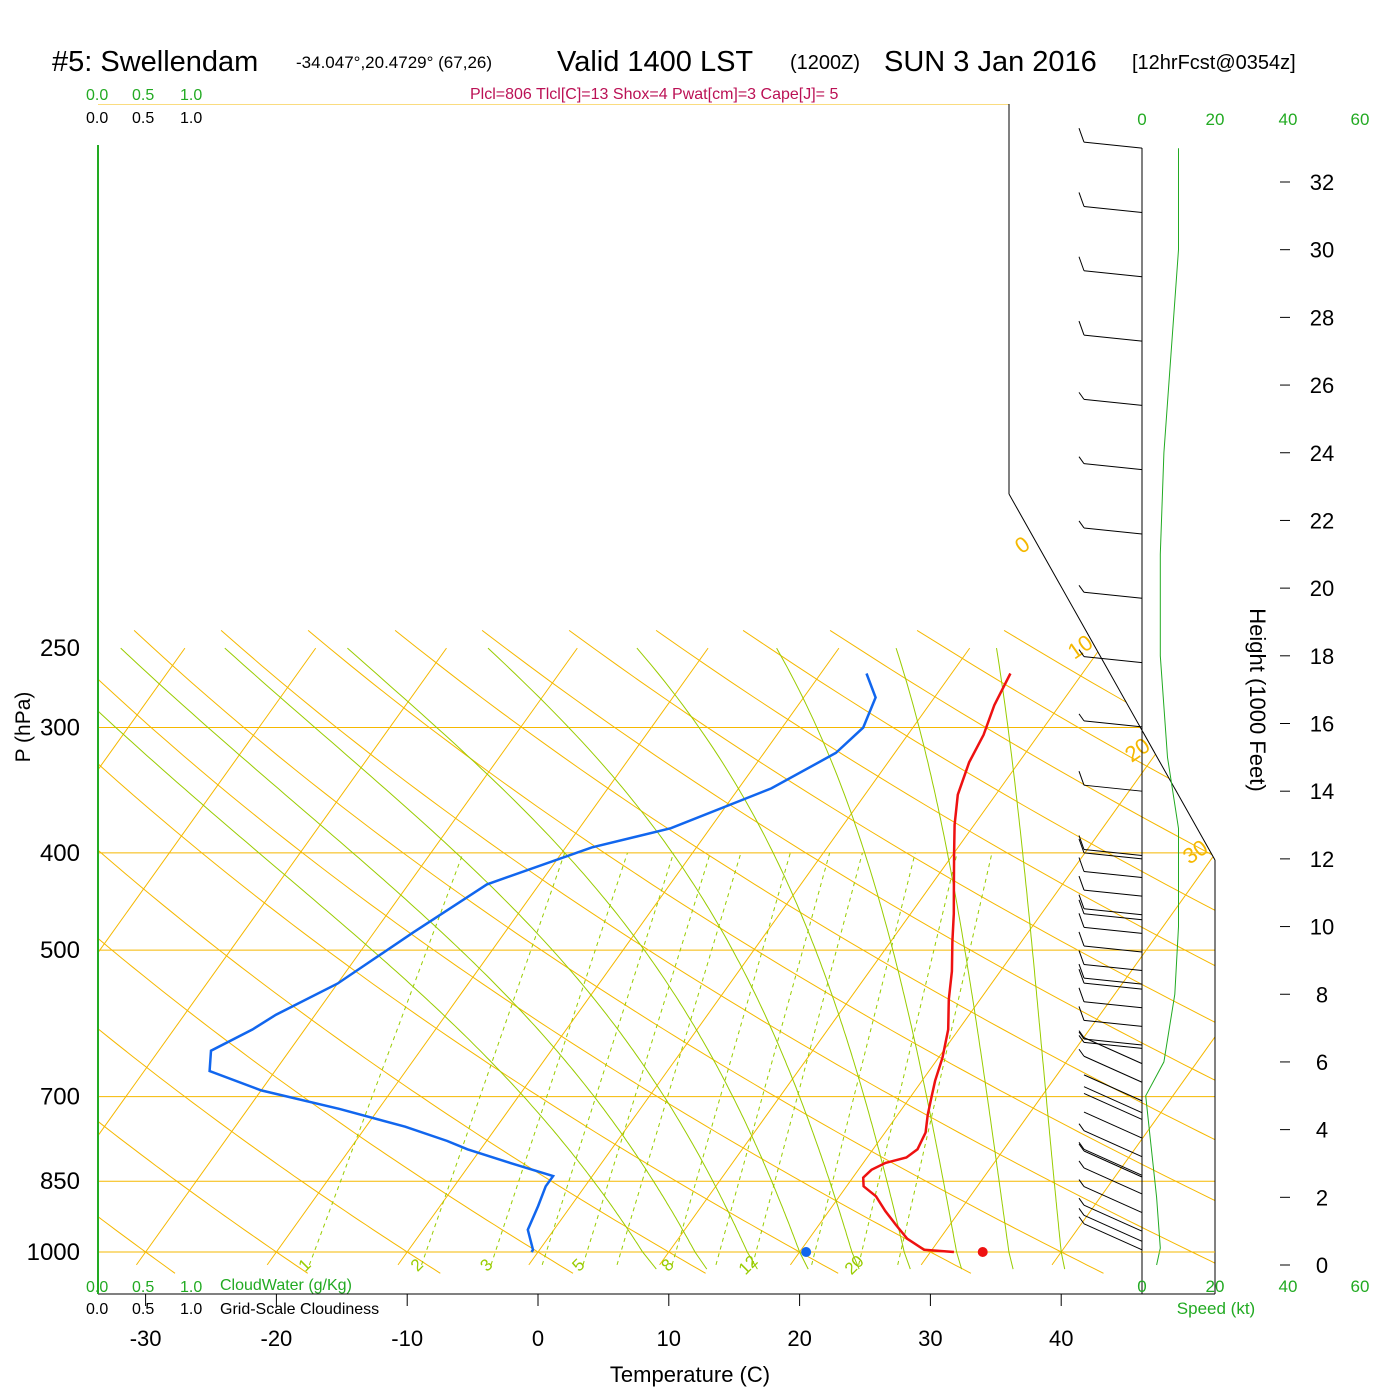  Describe the element at coordinates (1257, 699) in the screenshot. I see `height-axis-label: Height (1000 Feet)` at that location.